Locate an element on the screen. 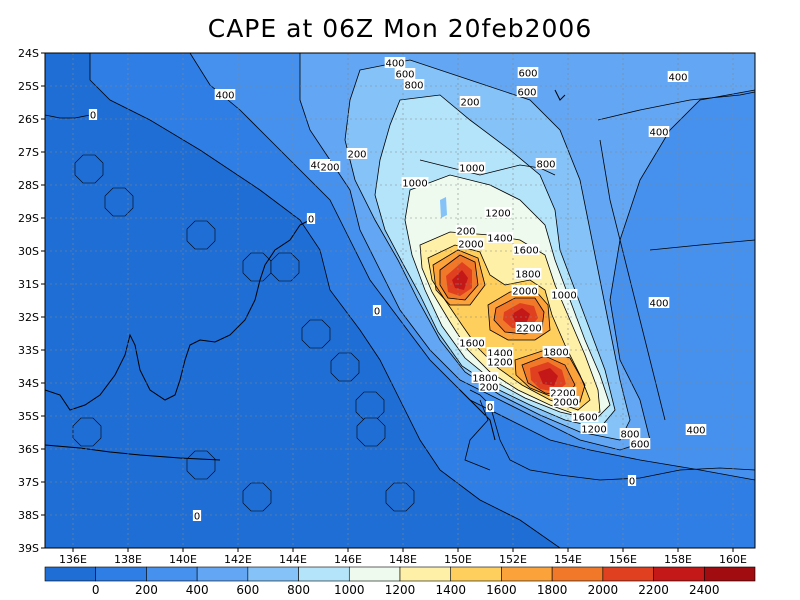  lat-tick-label: 28S is located at coordinates (28, 185).